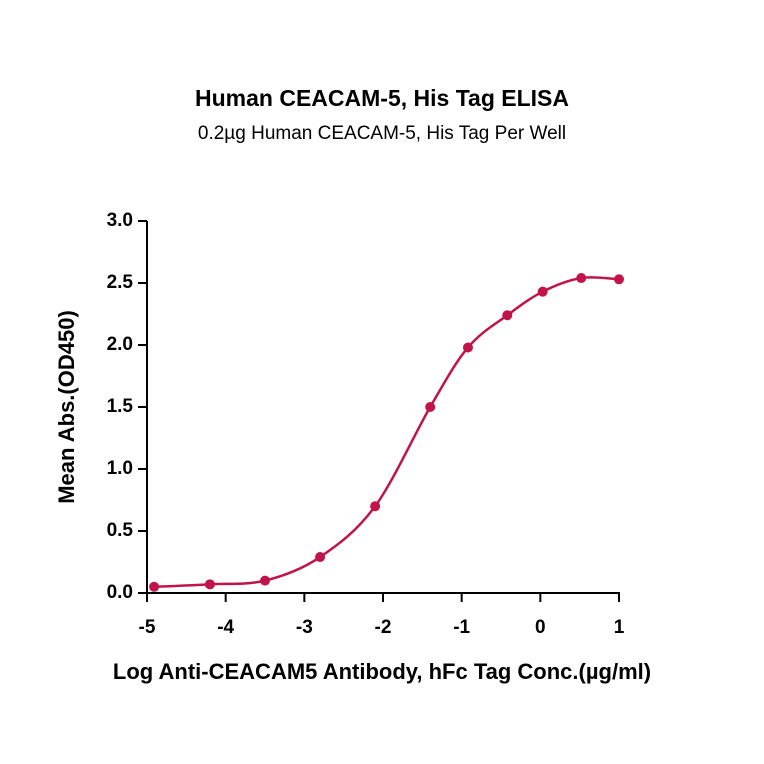  What do you see at coordinates (120, 530) in the screenshot?
I see `y-tick-label: 0.5` at bounding box center [120, 530].